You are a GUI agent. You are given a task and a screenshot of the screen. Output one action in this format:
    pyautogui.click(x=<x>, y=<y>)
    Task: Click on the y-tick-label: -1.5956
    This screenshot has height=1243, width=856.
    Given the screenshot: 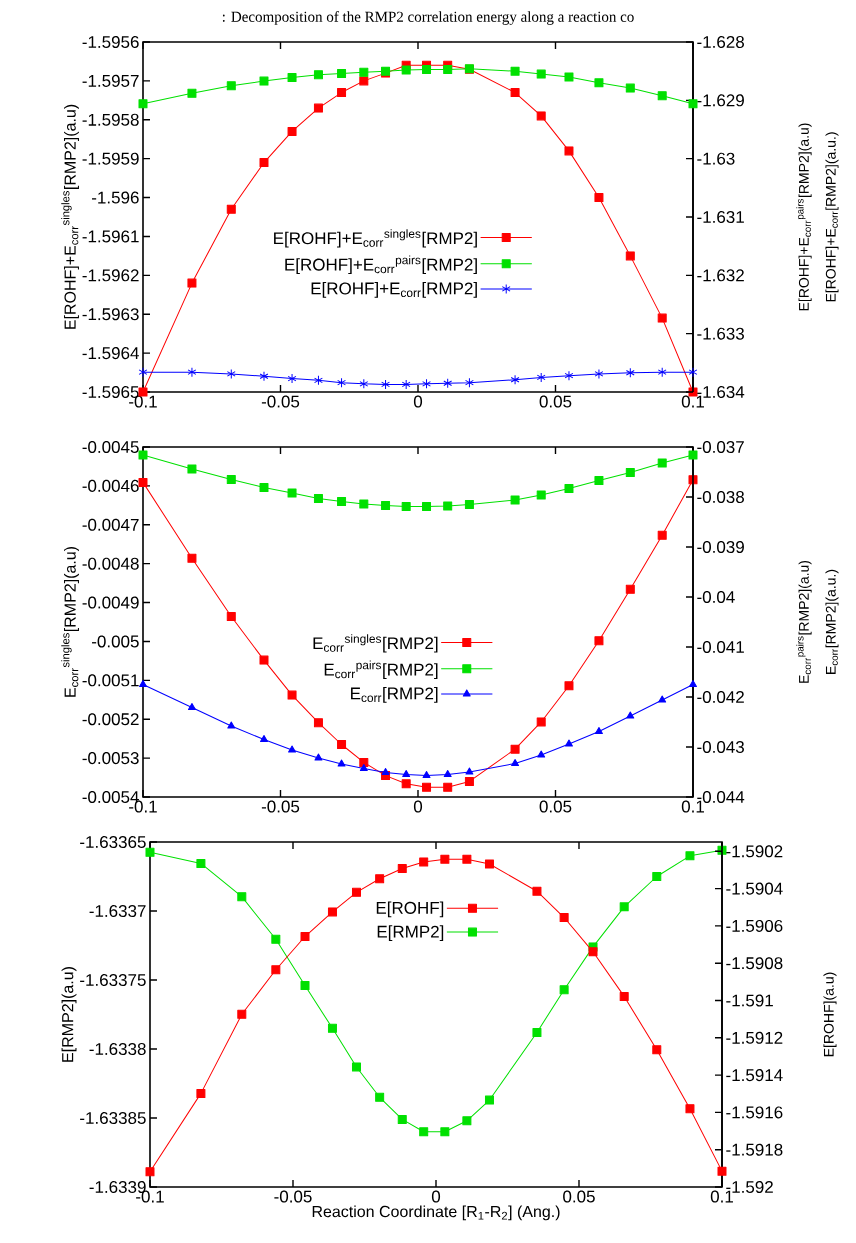 What is the action you would take?
    pyautogui.click(x=110, y=42)
    